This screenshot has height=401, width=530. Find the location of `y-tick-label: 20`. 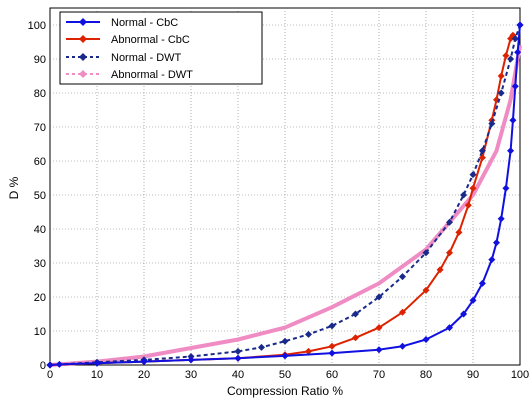

y-tick-label: 20 is located at coordinates (40, 298).